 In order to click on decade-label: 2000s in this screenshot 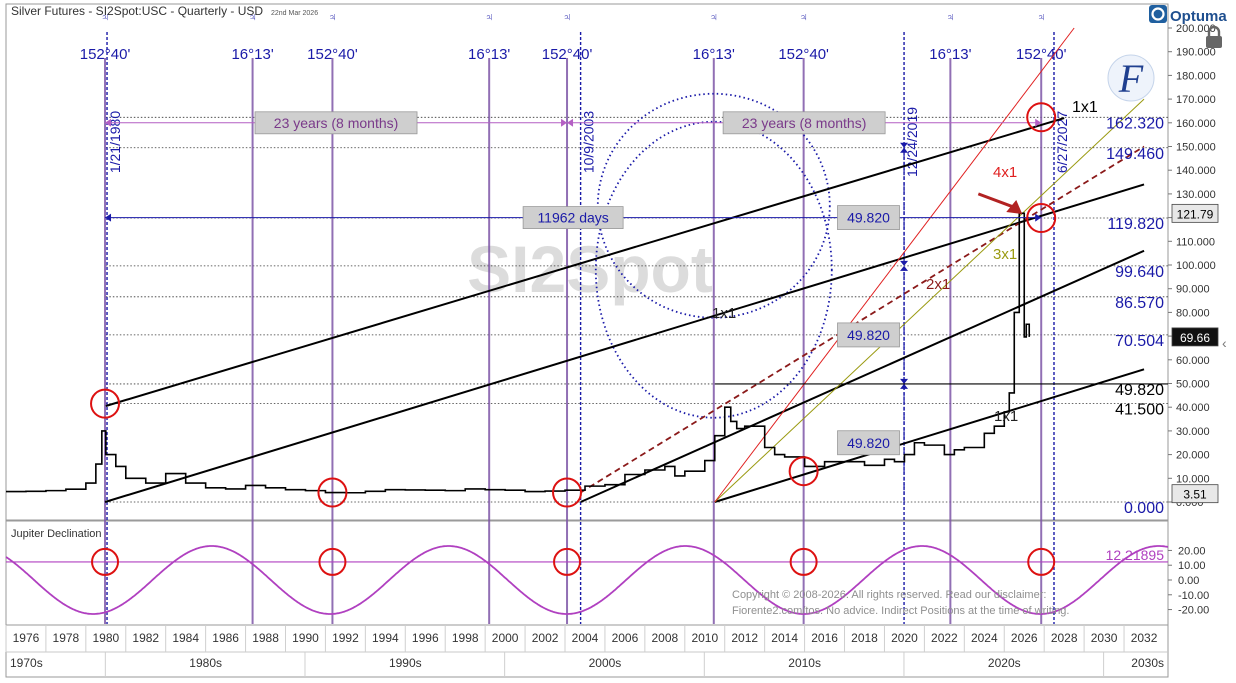, I will do `click(605, 663)`.